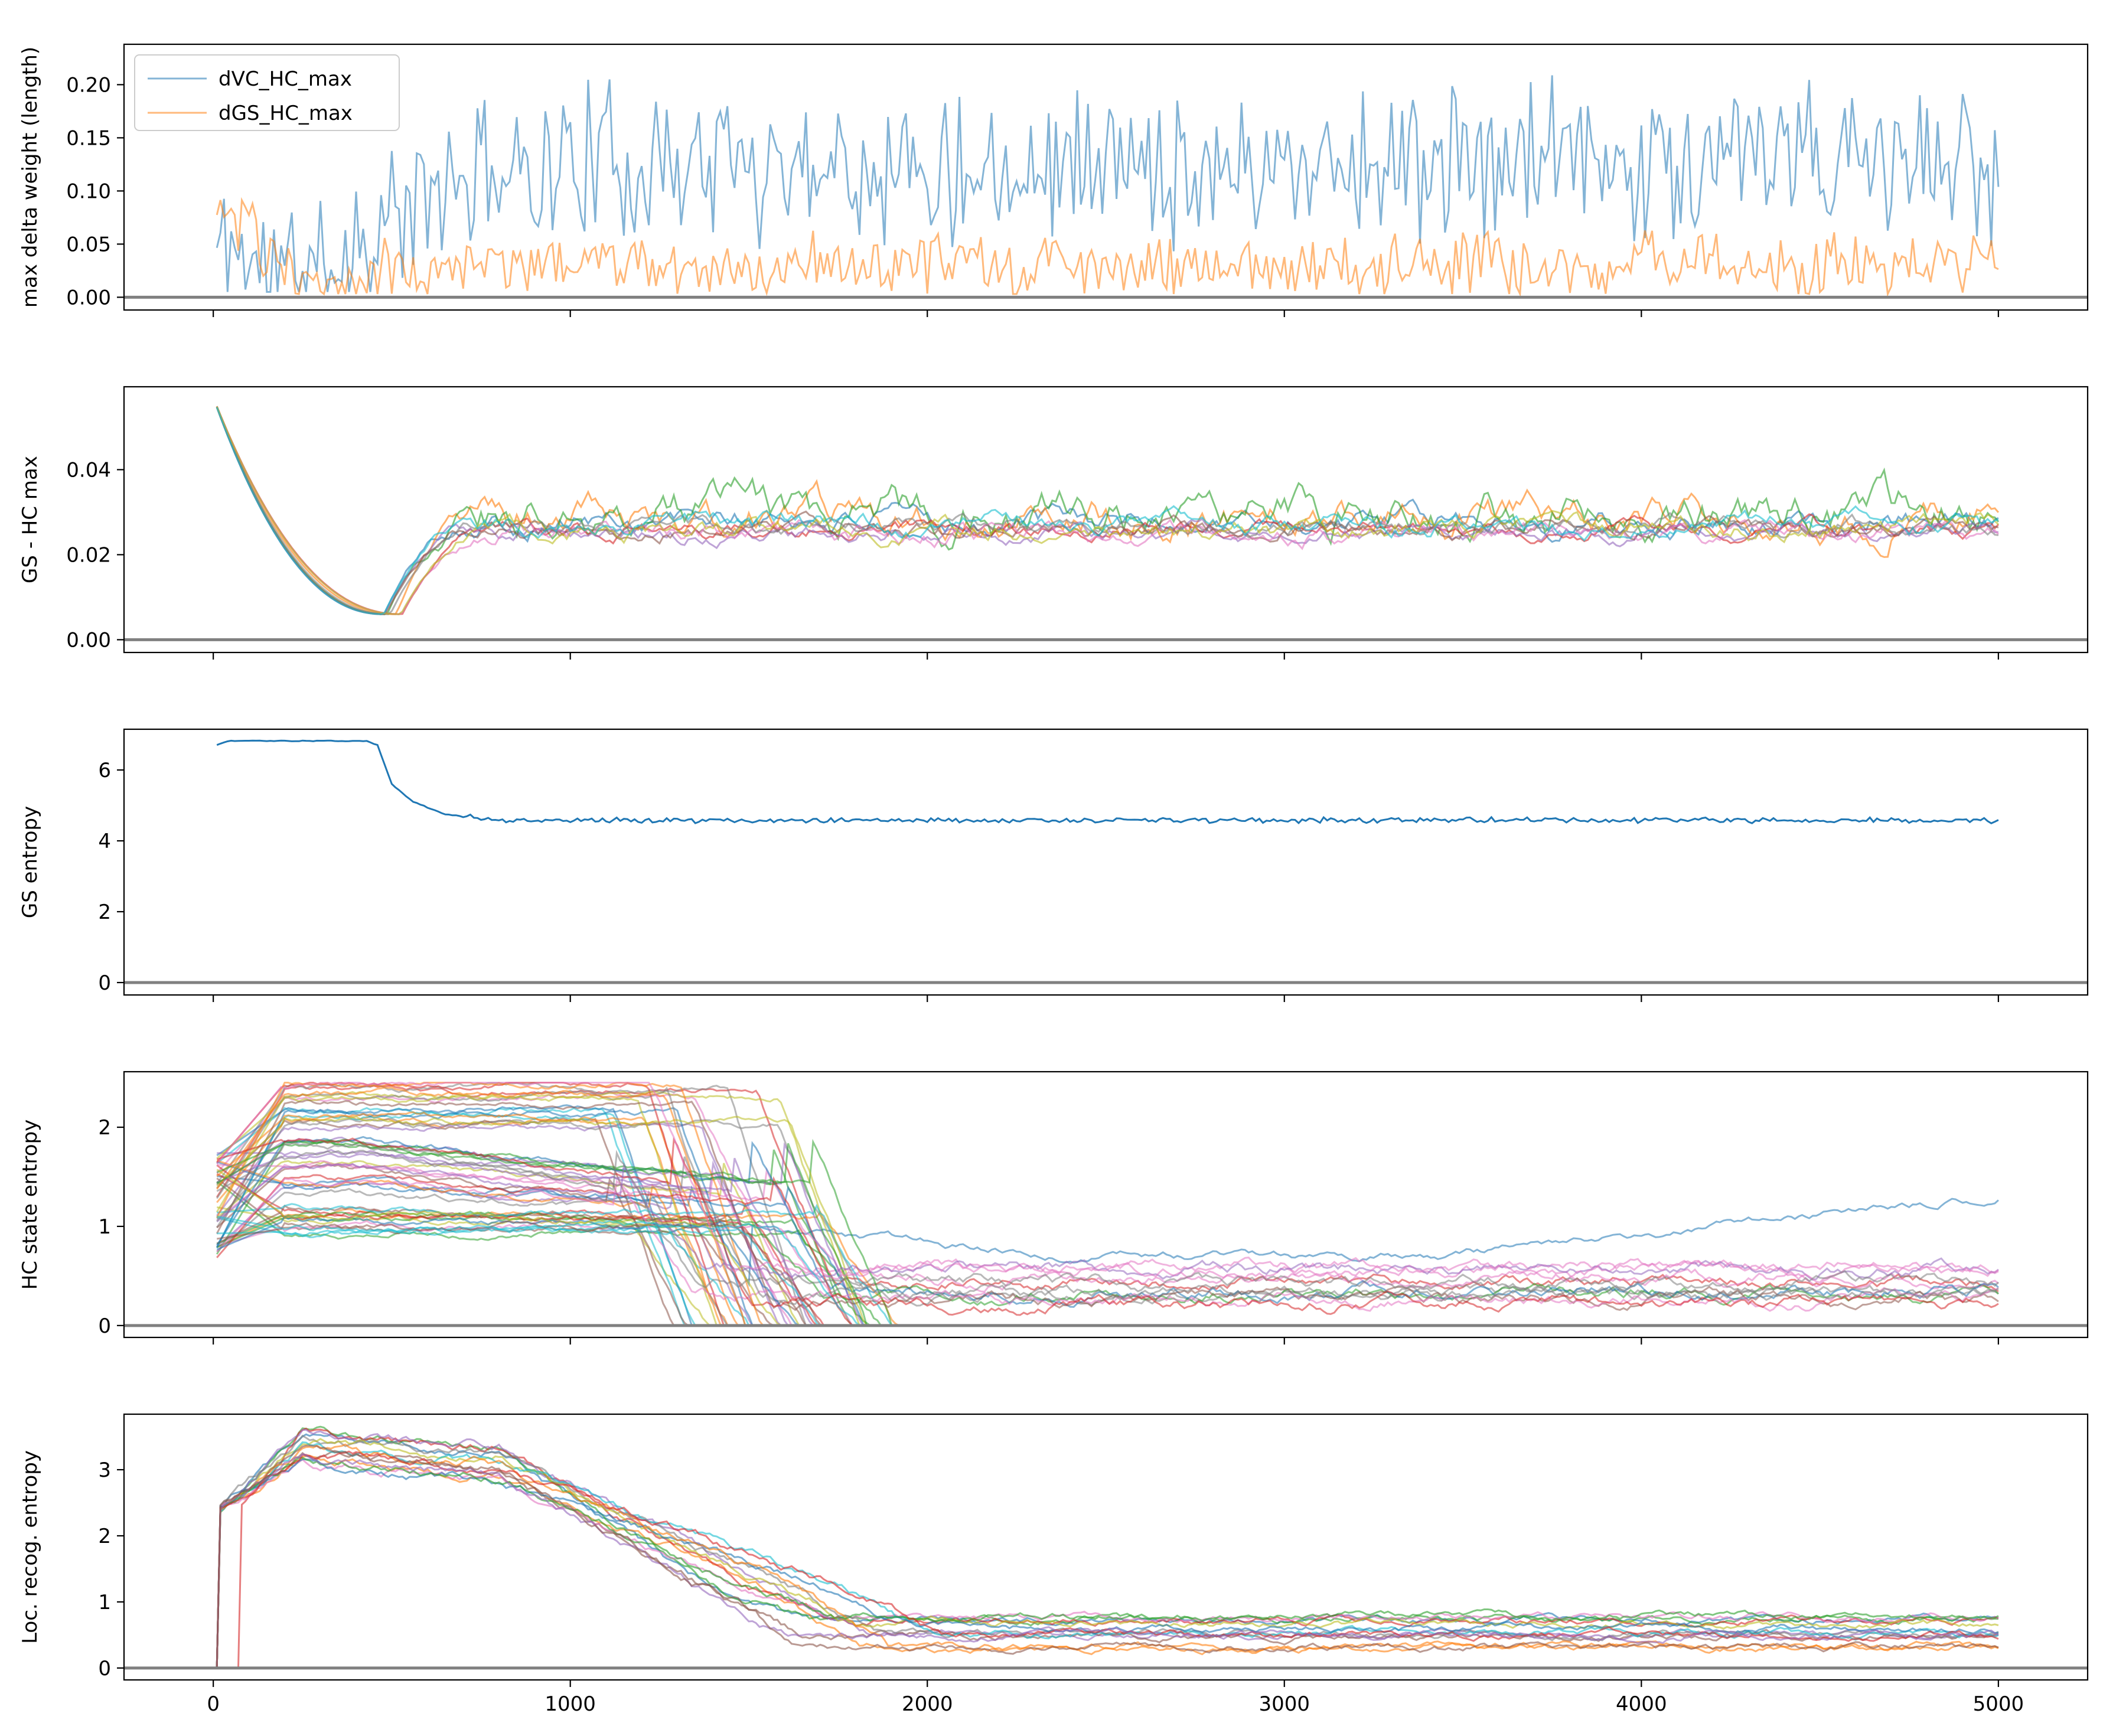  Describe the element at coordinates (1107, 247) in the screenshot. I see `series-line-dGS_HC_max` at that location.